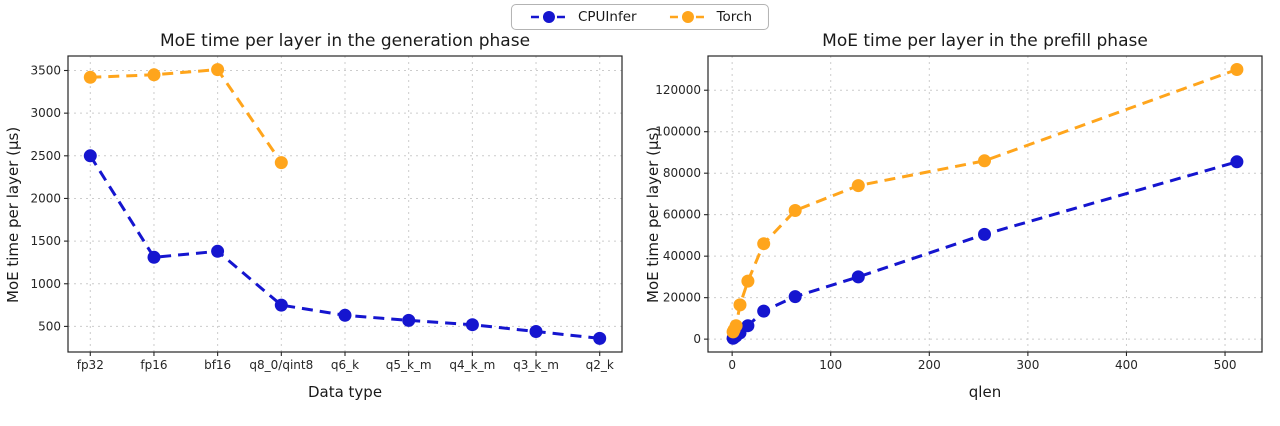 The image size is (1280, 426). Describe the element at coordinates (472, 365) in the screenshot. I see `x-tick-label: q4_k_m` at that location.